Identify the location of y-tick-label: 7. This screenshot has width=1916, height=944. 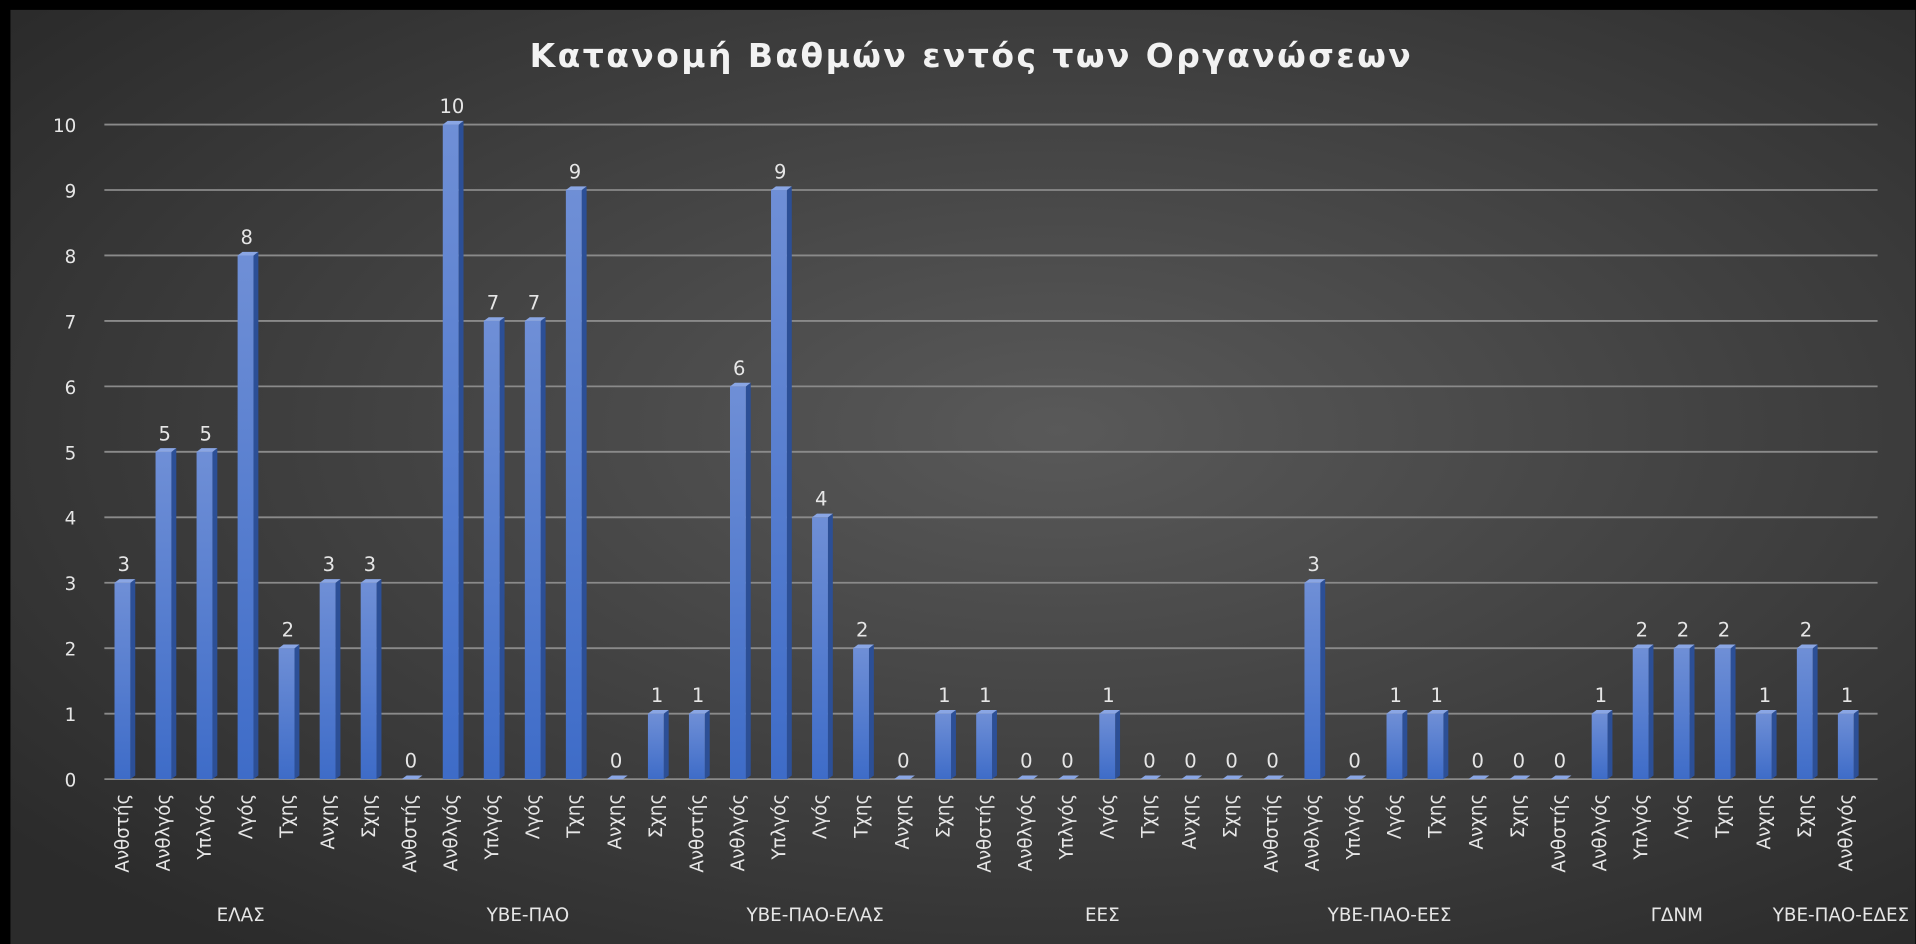
(71, 322).